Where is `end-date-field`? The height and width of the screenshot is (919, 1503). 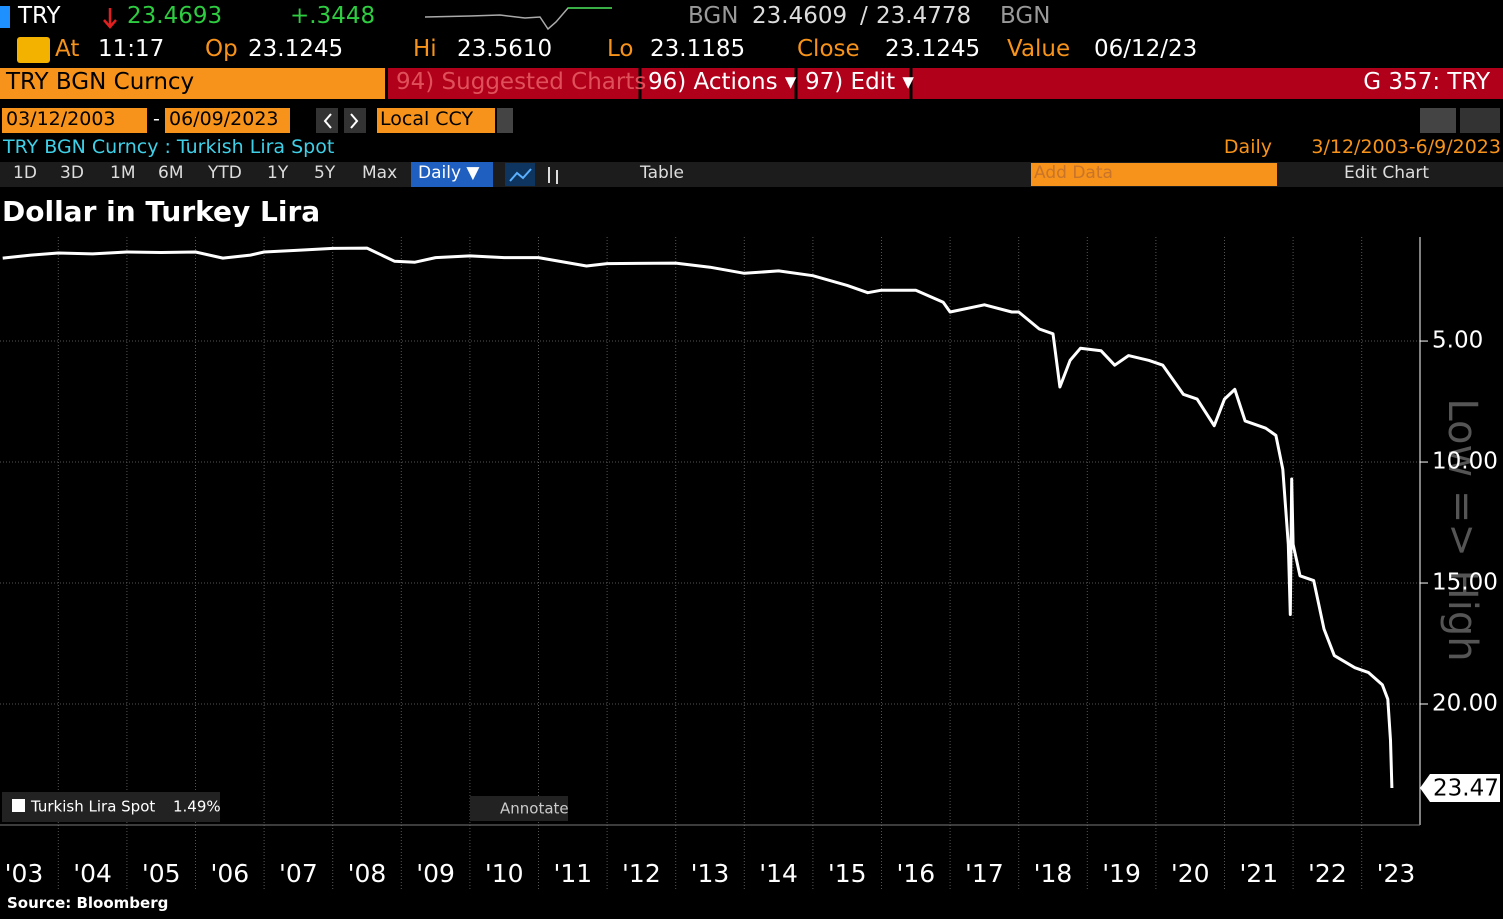
end-date-field is located at coordinates (227, 120).